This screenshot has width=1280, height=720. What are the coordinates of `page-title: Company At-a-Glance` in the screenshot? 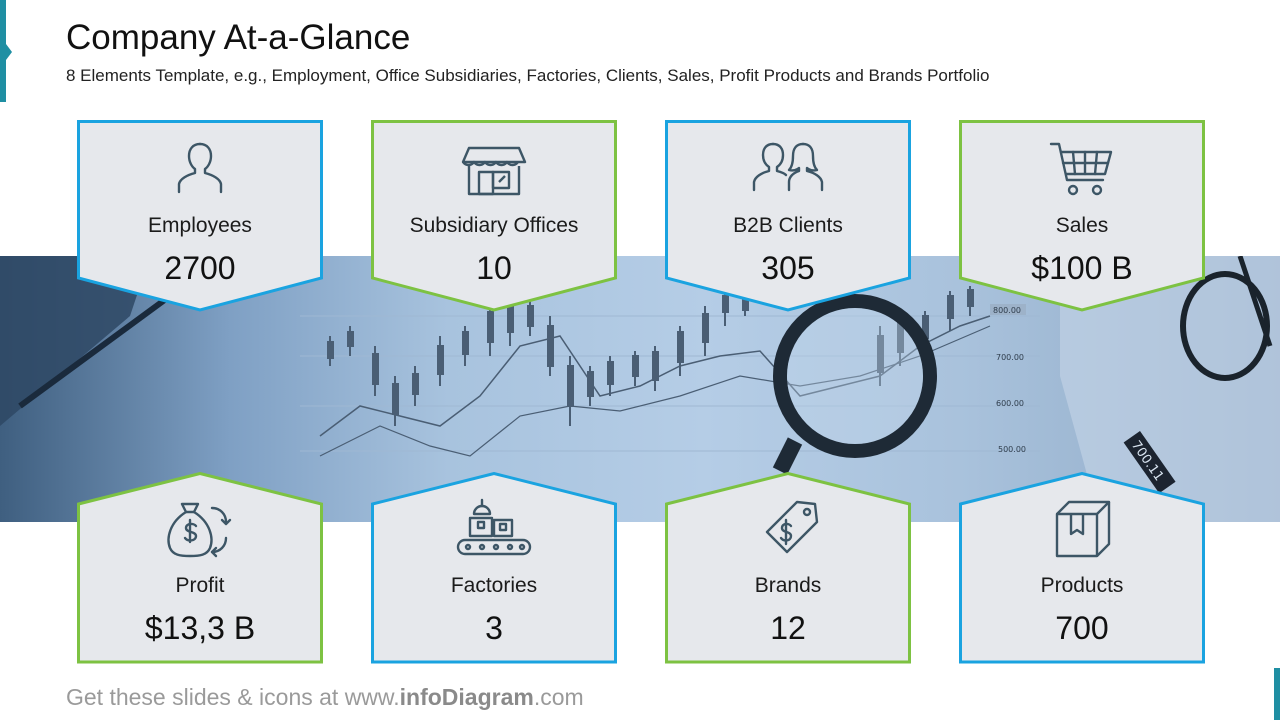 It's located at (238, 37).